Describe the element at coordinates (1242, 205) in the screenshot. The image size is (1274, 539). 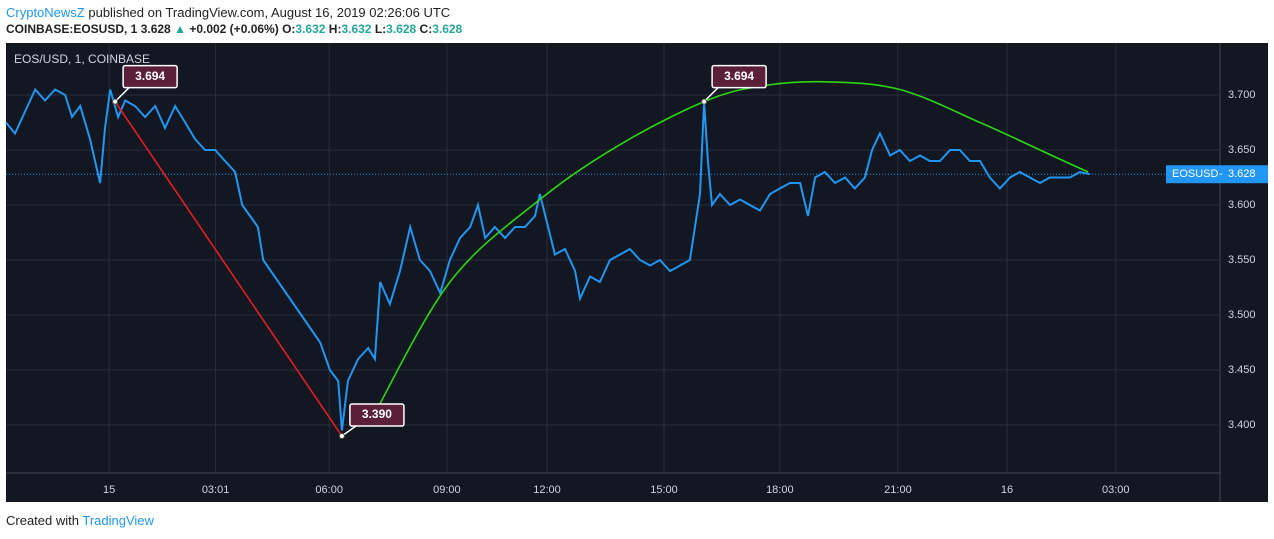
I see `y-tick-label: 3.600` at that location.